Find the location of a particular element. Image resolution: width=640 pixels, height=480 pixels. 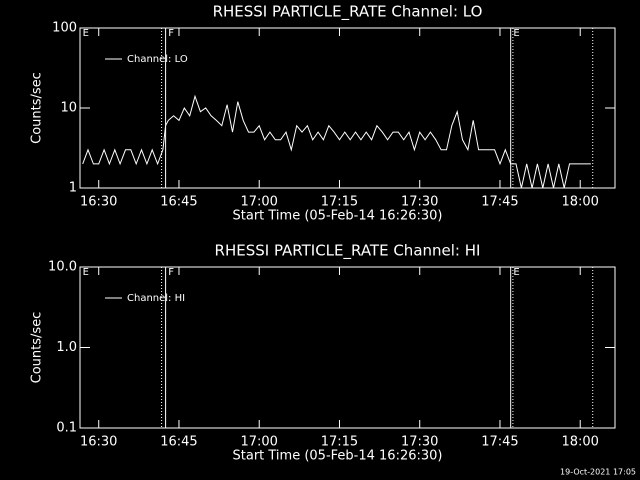

y-tick-label: 10.0 is located at coordinates (62, 267).